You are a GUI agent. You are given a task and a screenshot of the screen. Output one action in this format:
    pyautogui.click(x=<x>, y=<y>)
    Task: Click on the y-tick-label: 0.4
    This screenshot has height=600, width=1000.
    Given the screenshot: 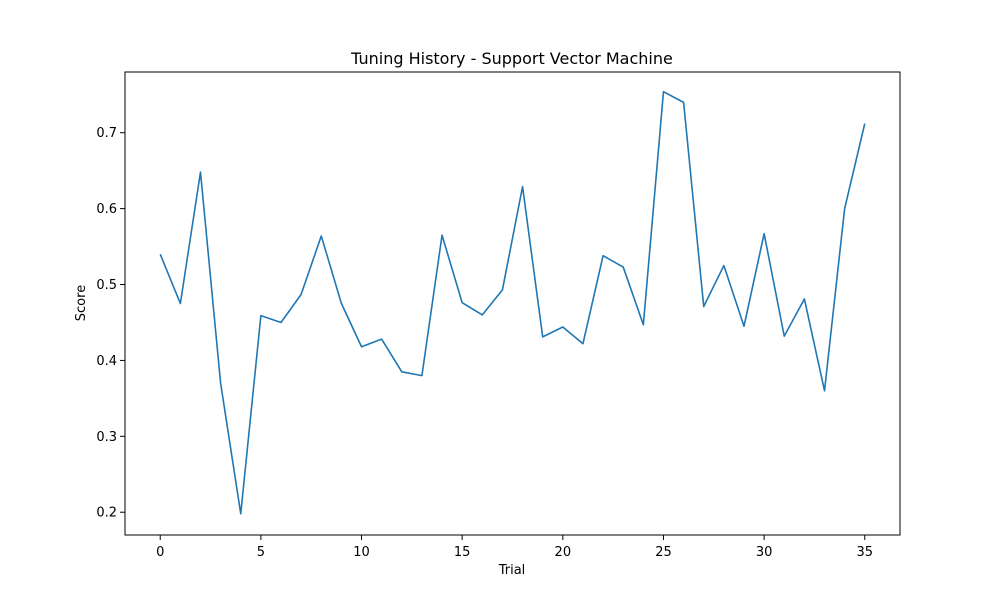 What is the action you would take?
    pyautogui.click(x=106, y=361)
    